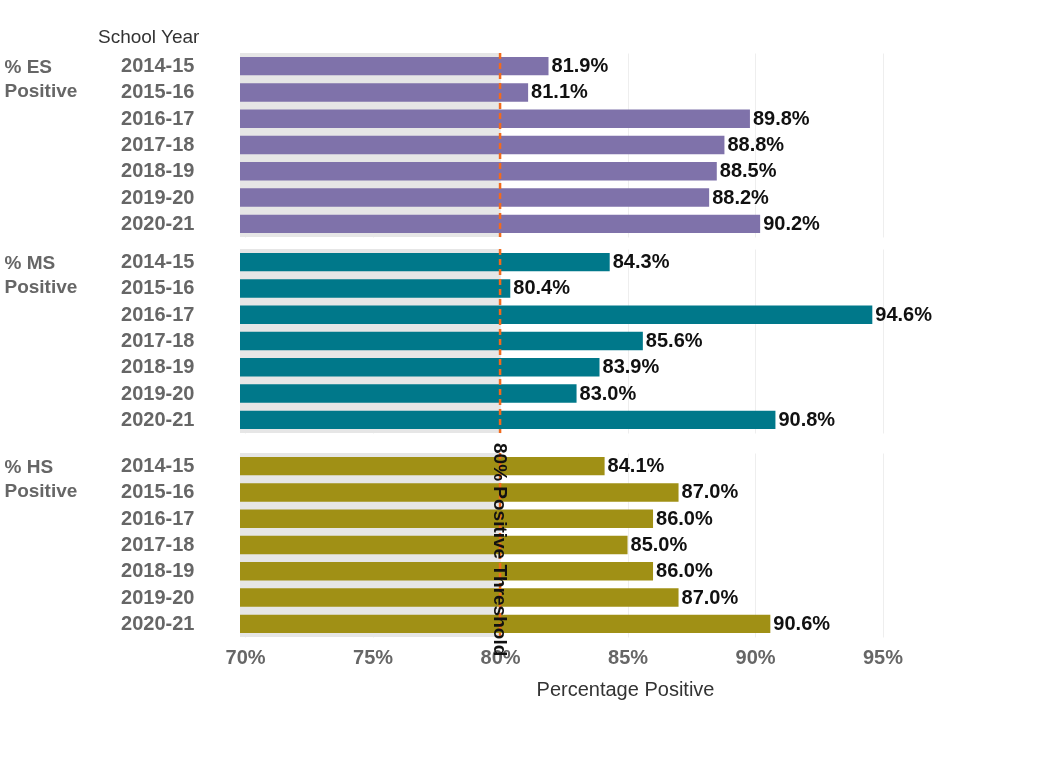 Image resolution: width=1043 pixels, height=757 pixels. I want to click on x-tick-label: 70%, so click(245, 656).